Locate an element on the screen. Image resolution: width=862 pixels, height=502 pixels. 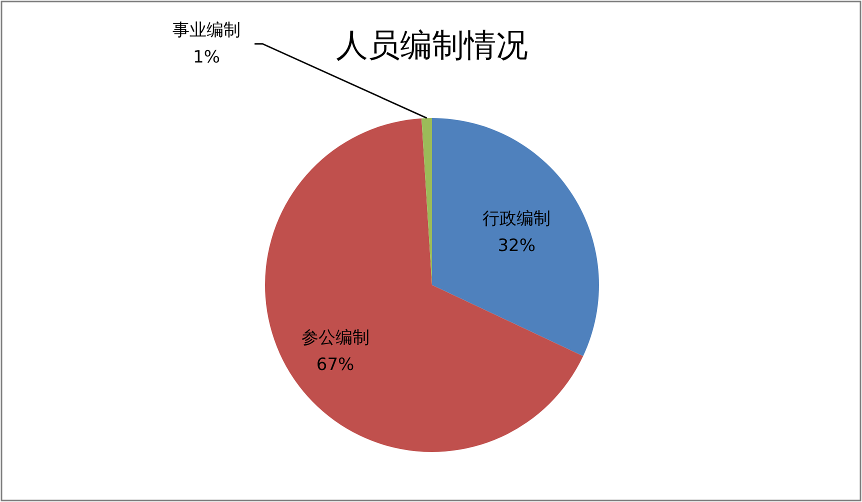
slice-label: 行政编制 is located at coordinates (516, 218).